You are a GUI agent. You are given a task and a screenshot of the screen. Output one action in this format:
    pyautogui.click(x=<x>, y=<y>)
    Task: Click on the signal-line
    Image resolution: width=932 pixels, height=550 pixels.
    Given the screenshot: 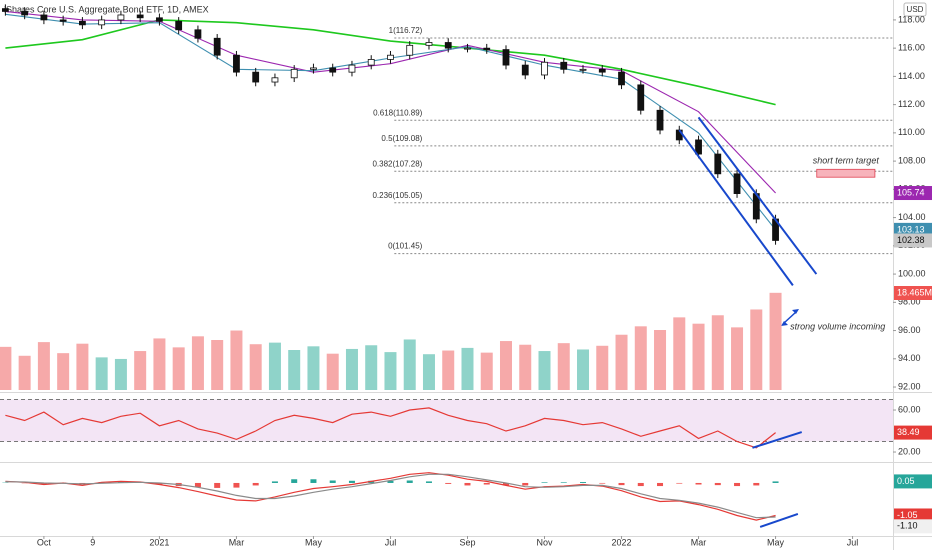 What is the action you would take?
    pyautogui.click(x=390, y=496)
    